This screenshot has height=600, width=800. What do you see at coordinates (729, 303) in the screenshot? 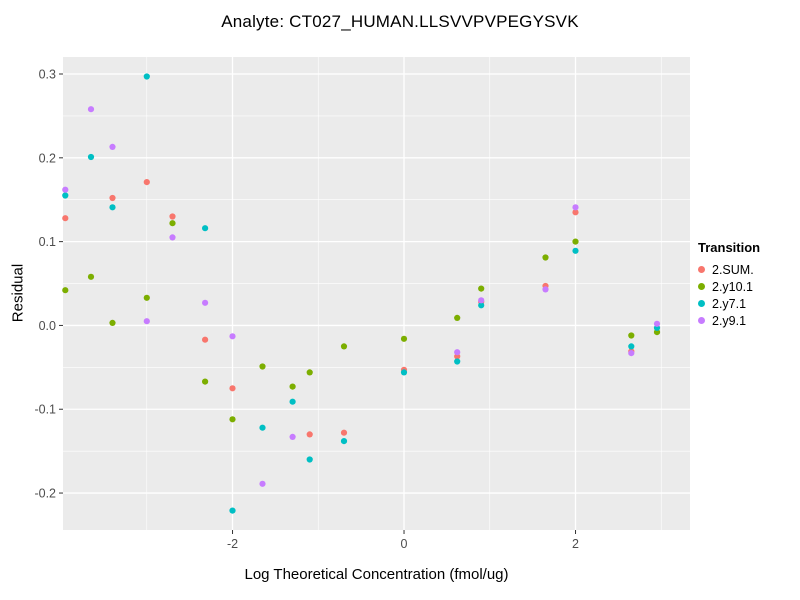
I see `legend-item-label: 2.y7.1` at bounding box center [729, 303].